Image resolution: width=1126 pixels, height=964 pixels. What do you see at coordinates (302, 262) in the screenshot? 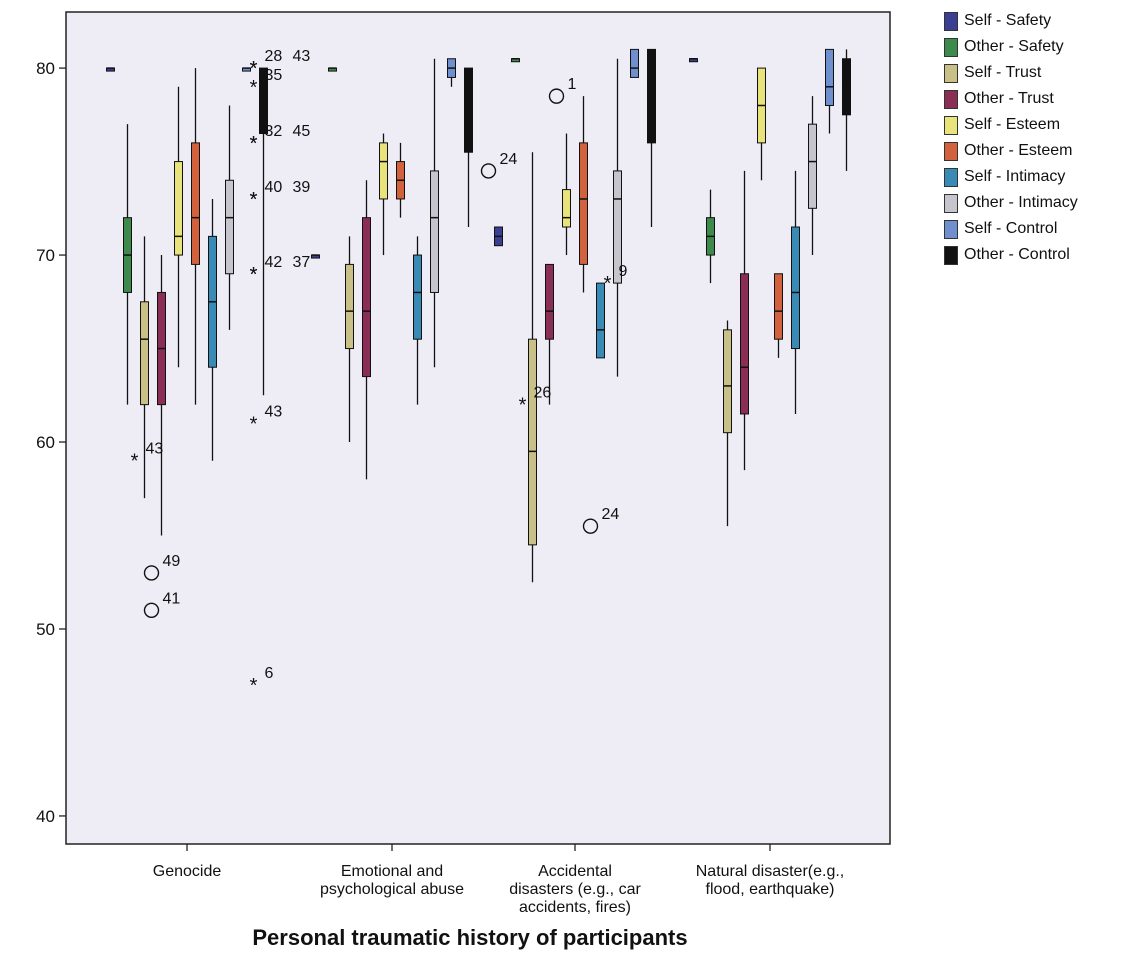
I see `outlier-label: 37` at bounding box center [302, 262].